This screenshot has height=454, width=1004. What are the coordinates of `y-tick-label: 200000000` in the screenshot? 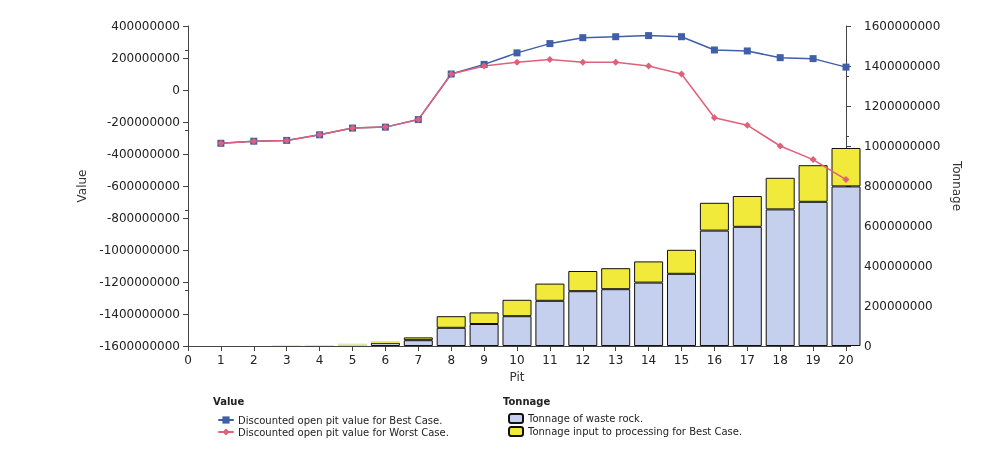 It's located at (145, 58).